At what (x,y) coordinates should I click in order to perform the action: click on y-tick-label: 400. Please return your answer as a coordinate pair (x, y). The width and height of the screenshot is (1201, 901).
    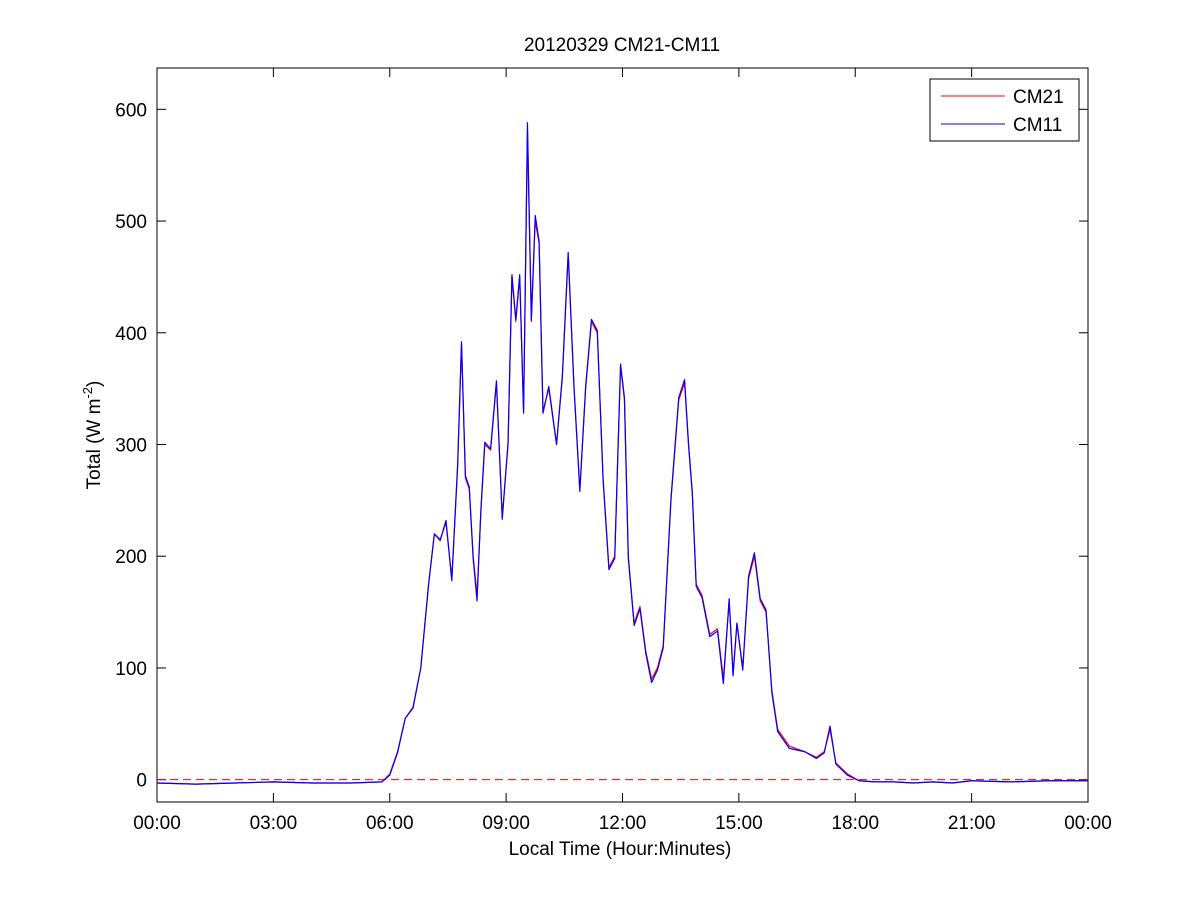
    Looking at the image, I should click on (131, 334).